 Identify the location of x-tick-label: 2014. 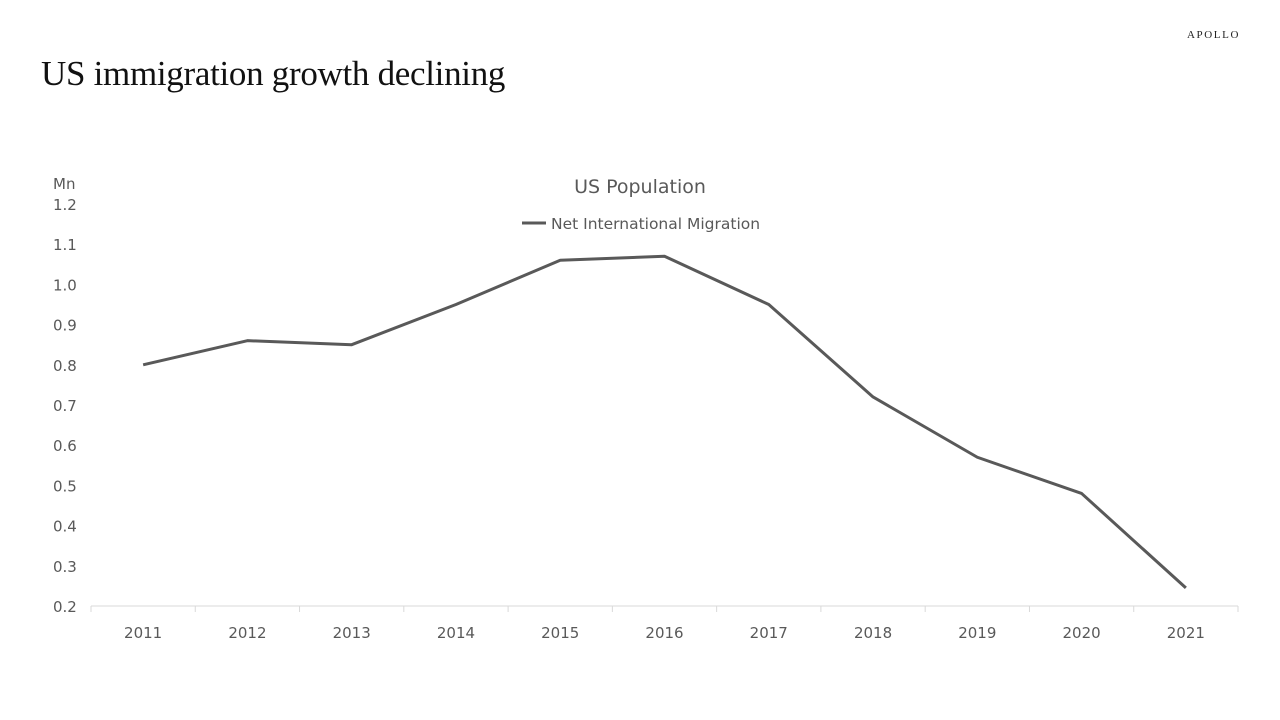
(456, 633).